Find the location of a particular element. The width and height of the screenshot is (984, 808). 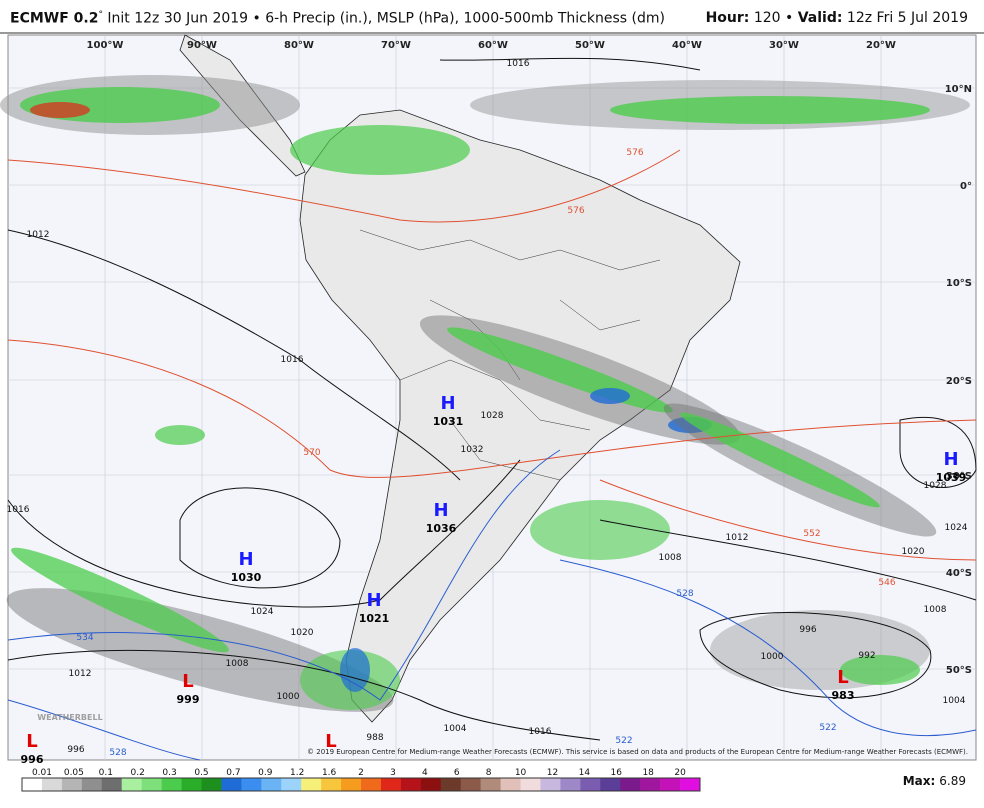

center-pressure: 983 is located at coordinates (843, 695).